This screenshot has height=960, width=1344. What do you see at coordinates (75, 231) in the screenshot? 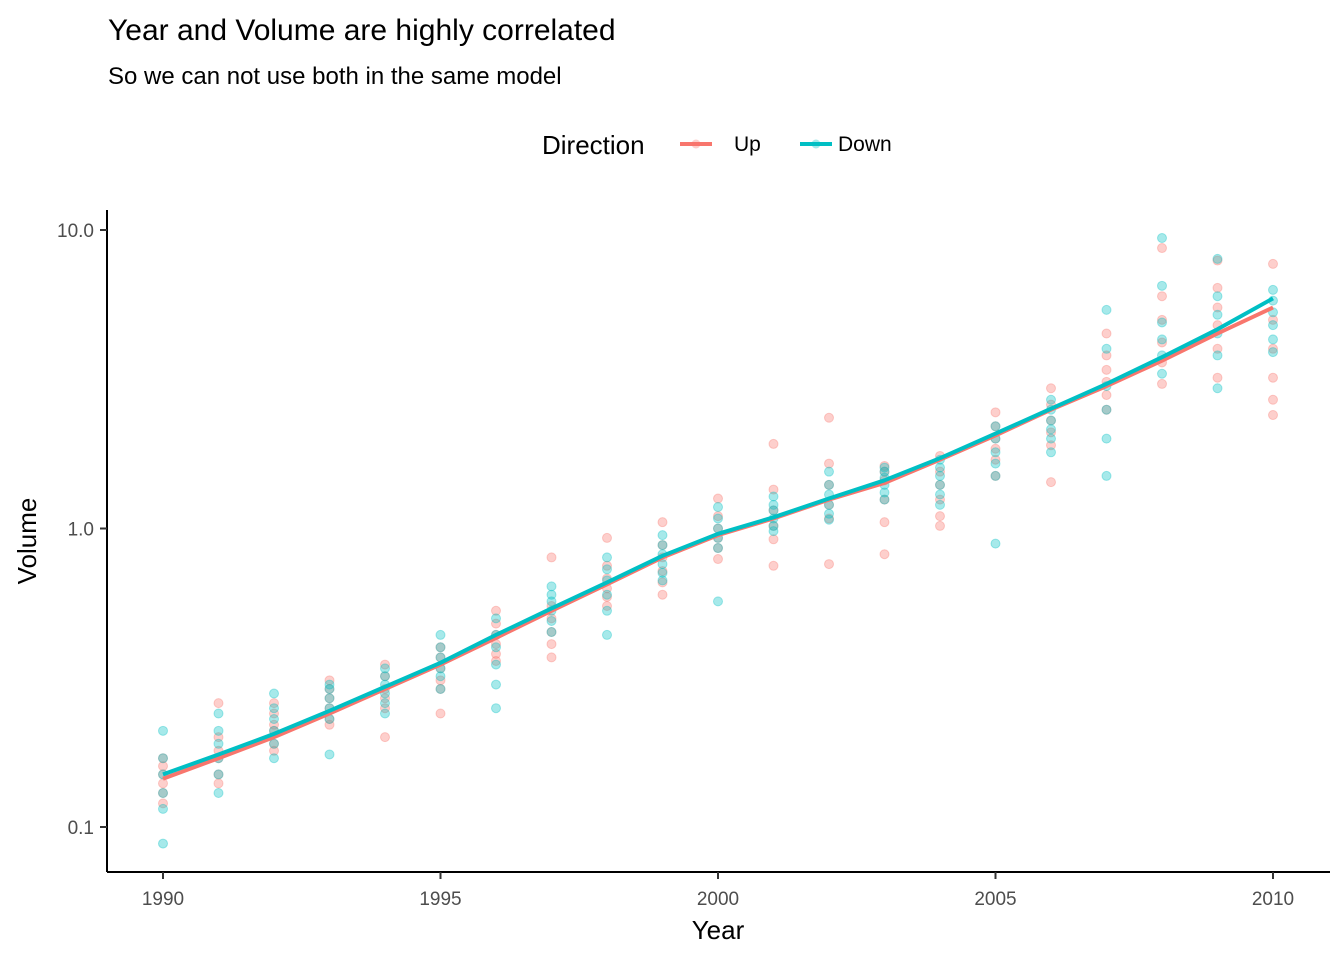
I see `y-tick-label: 10.0` at bounding box center [75, 231].